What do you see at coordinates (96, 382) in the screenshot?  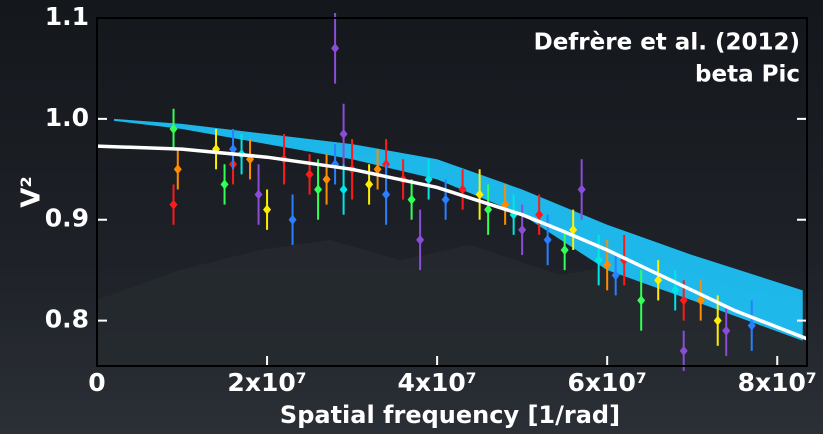 I see `x-tick-label: 0` at bounding box center [96, 382].